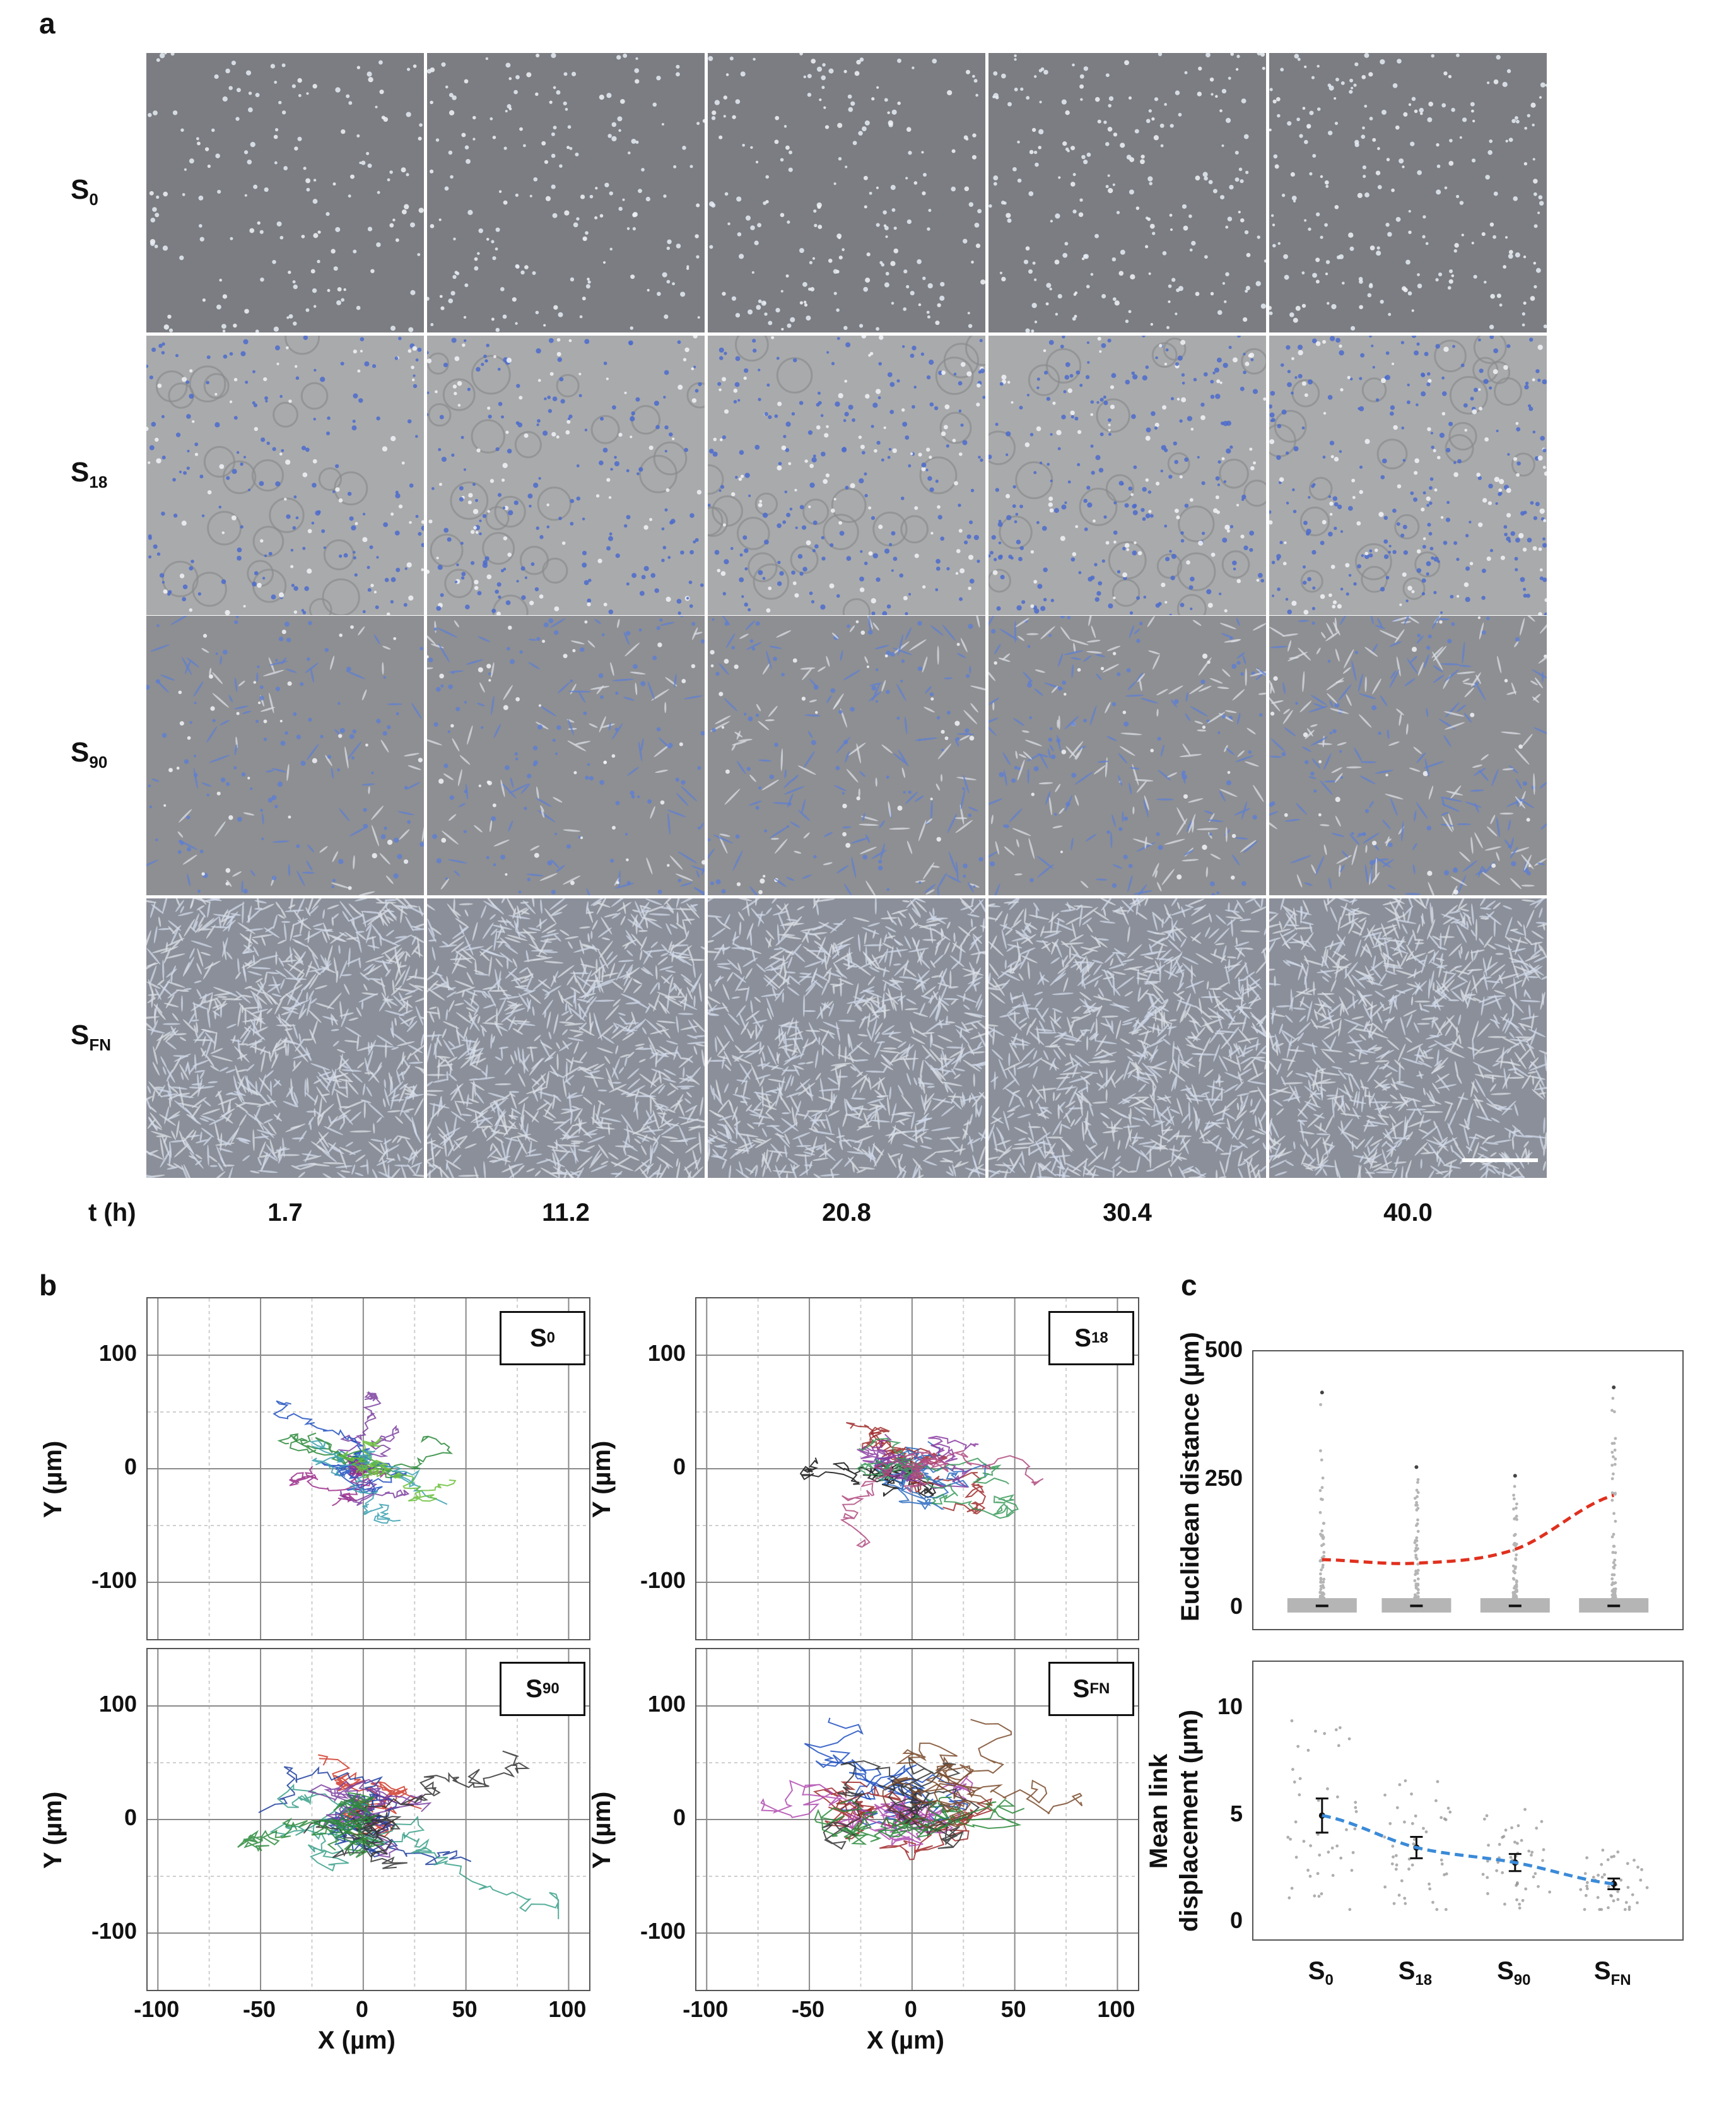 This screenshot has height=2111, width=1736. What do you see at coordinates (566, 475) in the screenshot?
I see `micrograph-18-t2` at bounding box center [566, 475].